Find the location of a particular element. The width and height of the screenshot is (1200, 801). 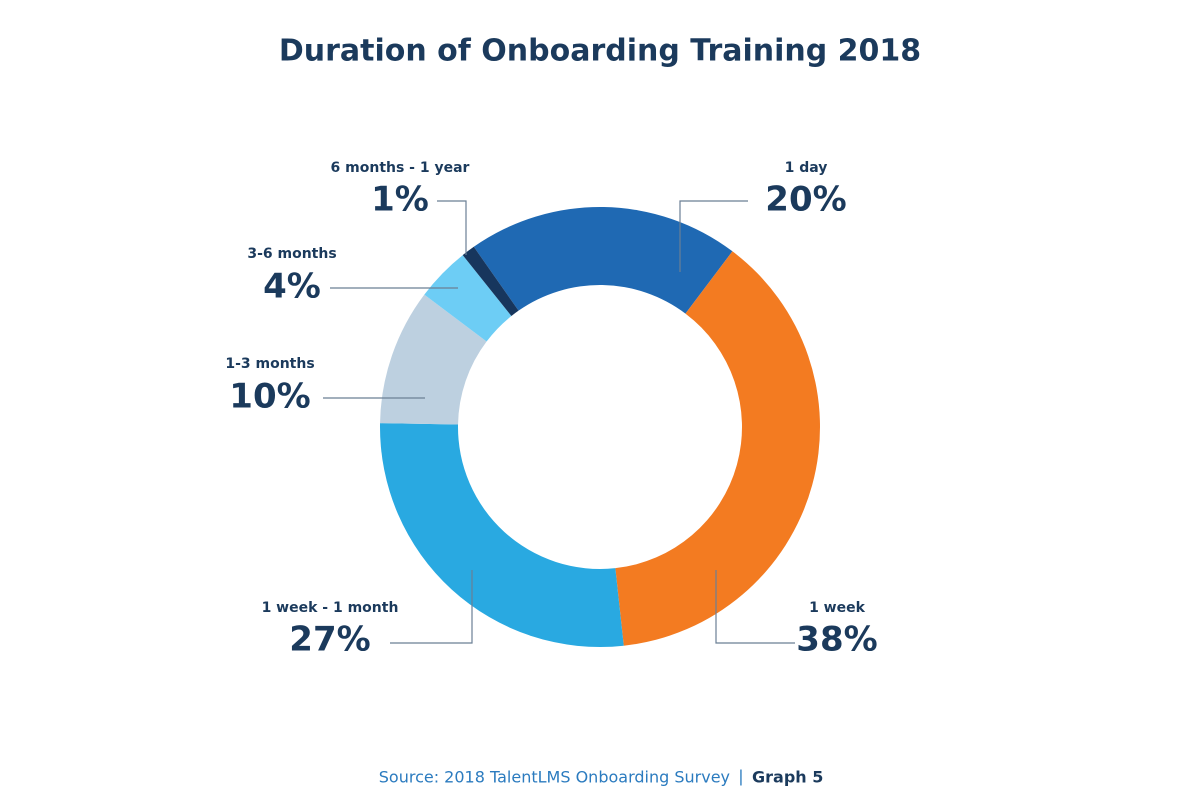

value-label: 4% is located at coordinates (292, 287).